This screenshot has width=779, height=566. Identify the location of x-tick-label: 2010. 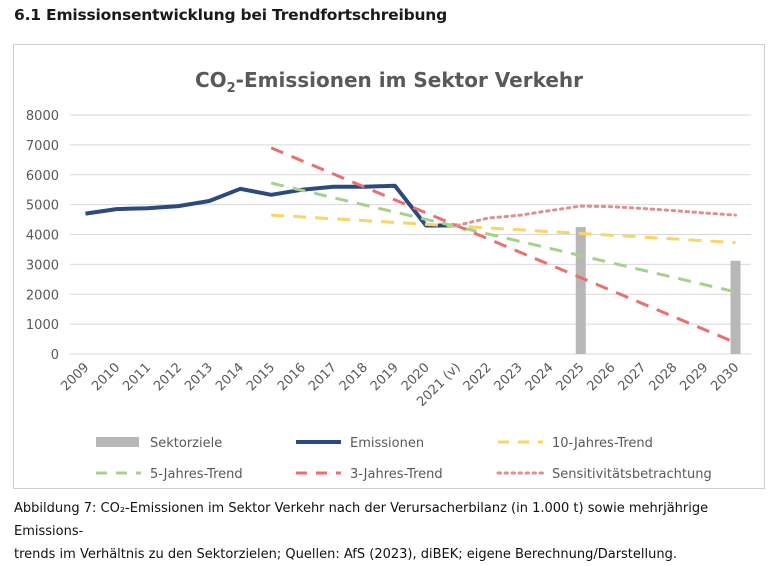
(106, 377).